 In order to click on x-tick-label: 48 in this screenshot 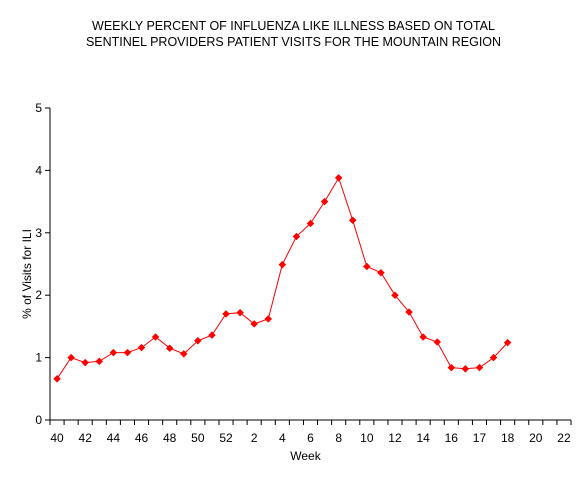, I will do `click(170, 438)`.